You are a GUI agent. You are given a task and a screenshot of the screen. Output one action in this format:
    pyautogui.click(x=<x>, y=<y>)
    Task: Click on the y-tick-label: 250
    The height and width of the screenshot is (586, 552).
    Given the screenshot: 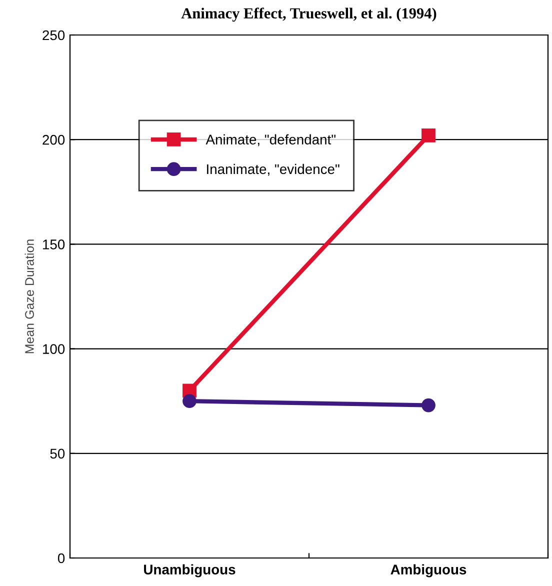 What is the action you would take?
    pyautogui.click(x=53, y=35)
    